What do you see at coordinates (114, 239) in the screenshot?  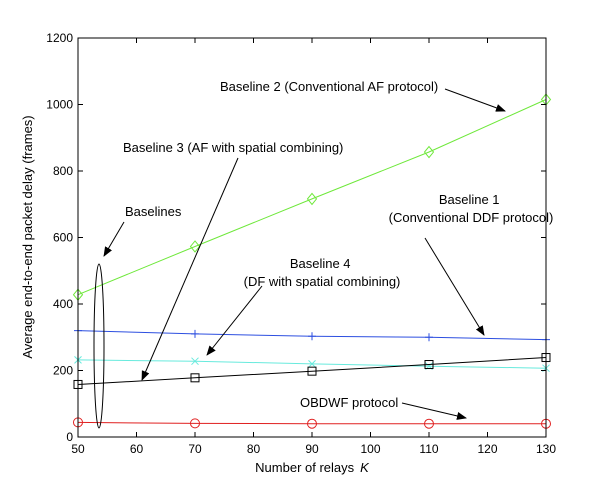 I see `arrow-baselines` at bounding box center [114, 239].